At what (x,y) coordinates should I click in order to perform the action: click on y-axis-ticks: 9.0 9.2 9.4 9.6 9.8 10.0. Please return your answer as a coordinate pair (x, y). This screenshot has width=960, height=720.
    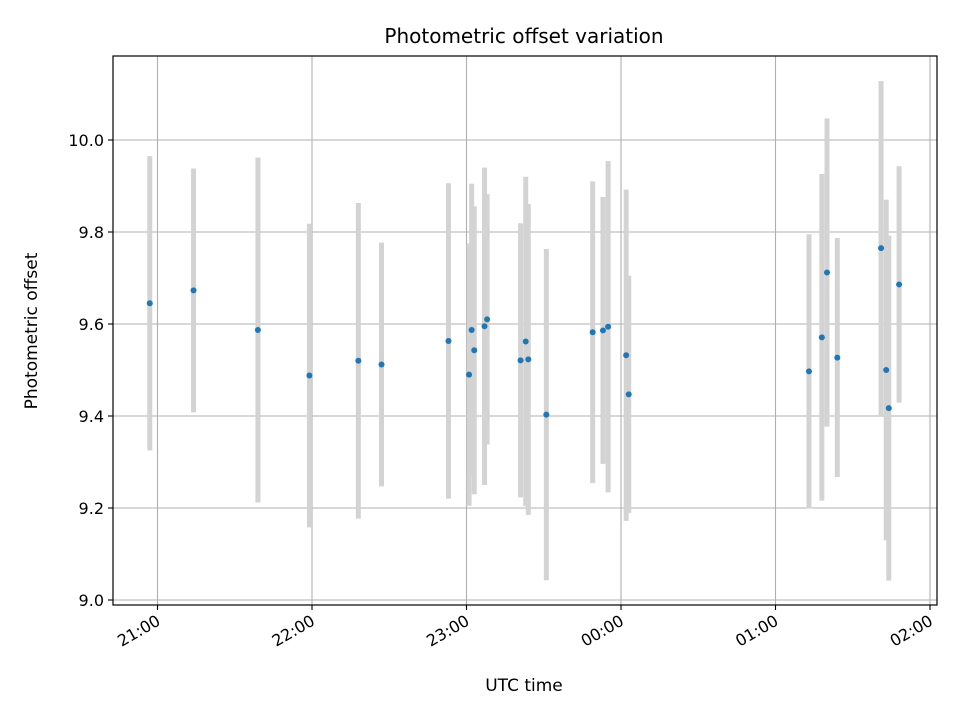
    Looking at the image, I should click on (90, 370).